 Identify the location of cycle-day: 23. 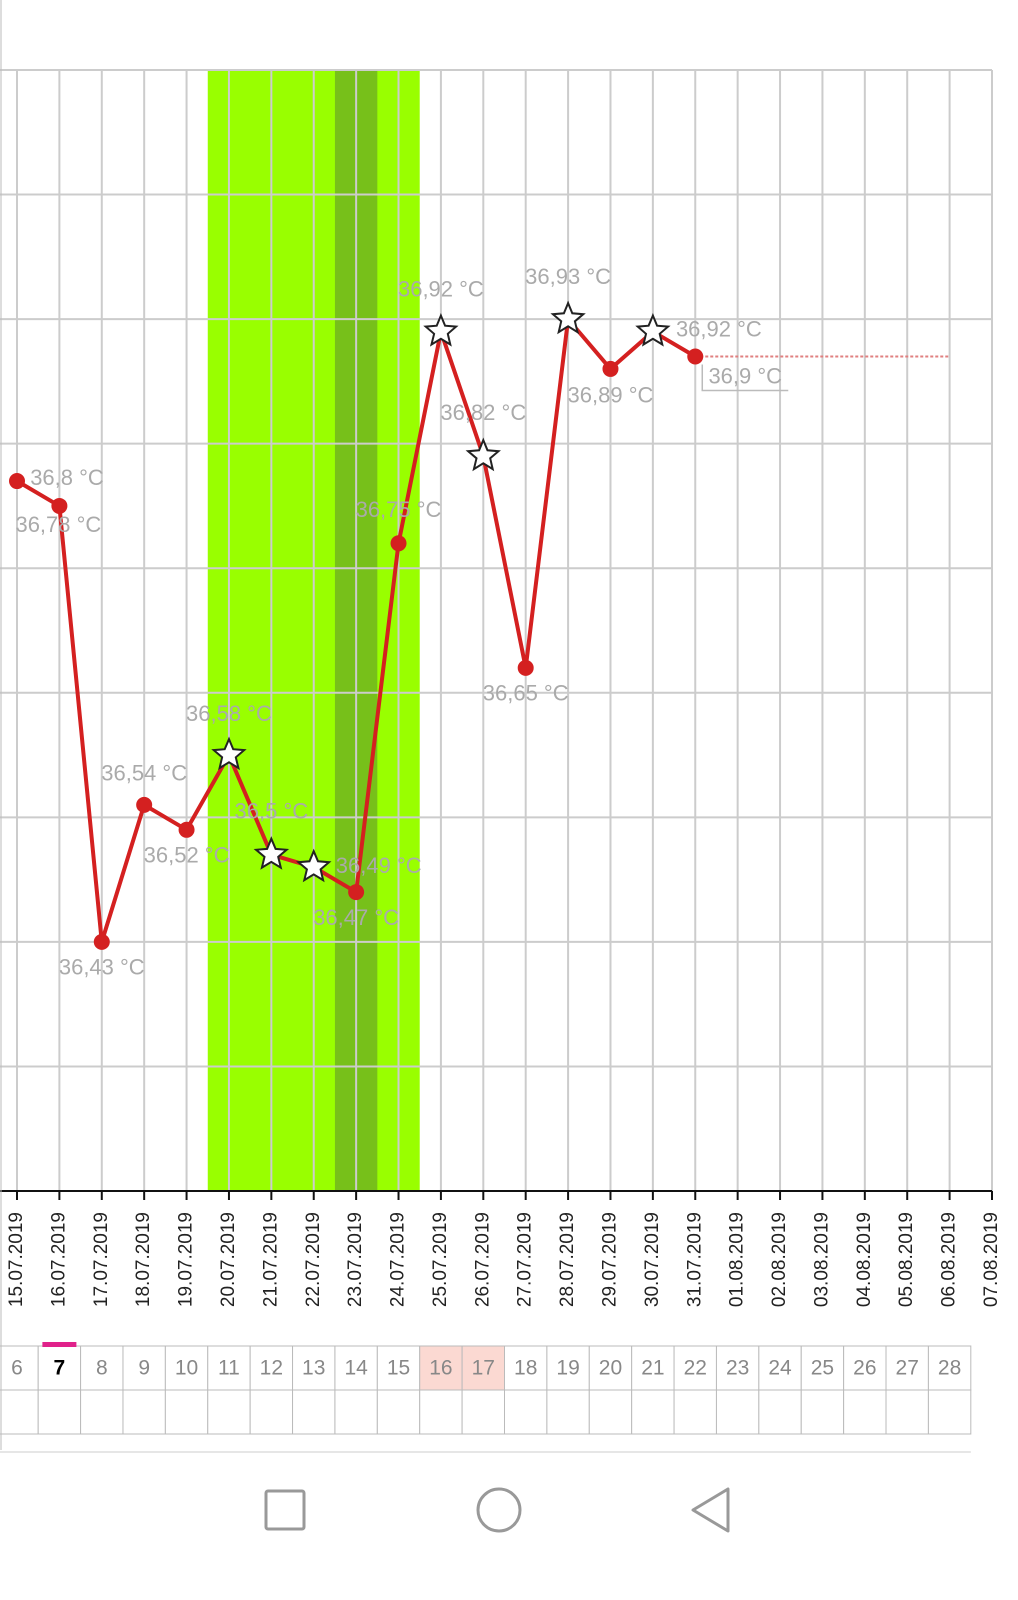
(737, 1368).